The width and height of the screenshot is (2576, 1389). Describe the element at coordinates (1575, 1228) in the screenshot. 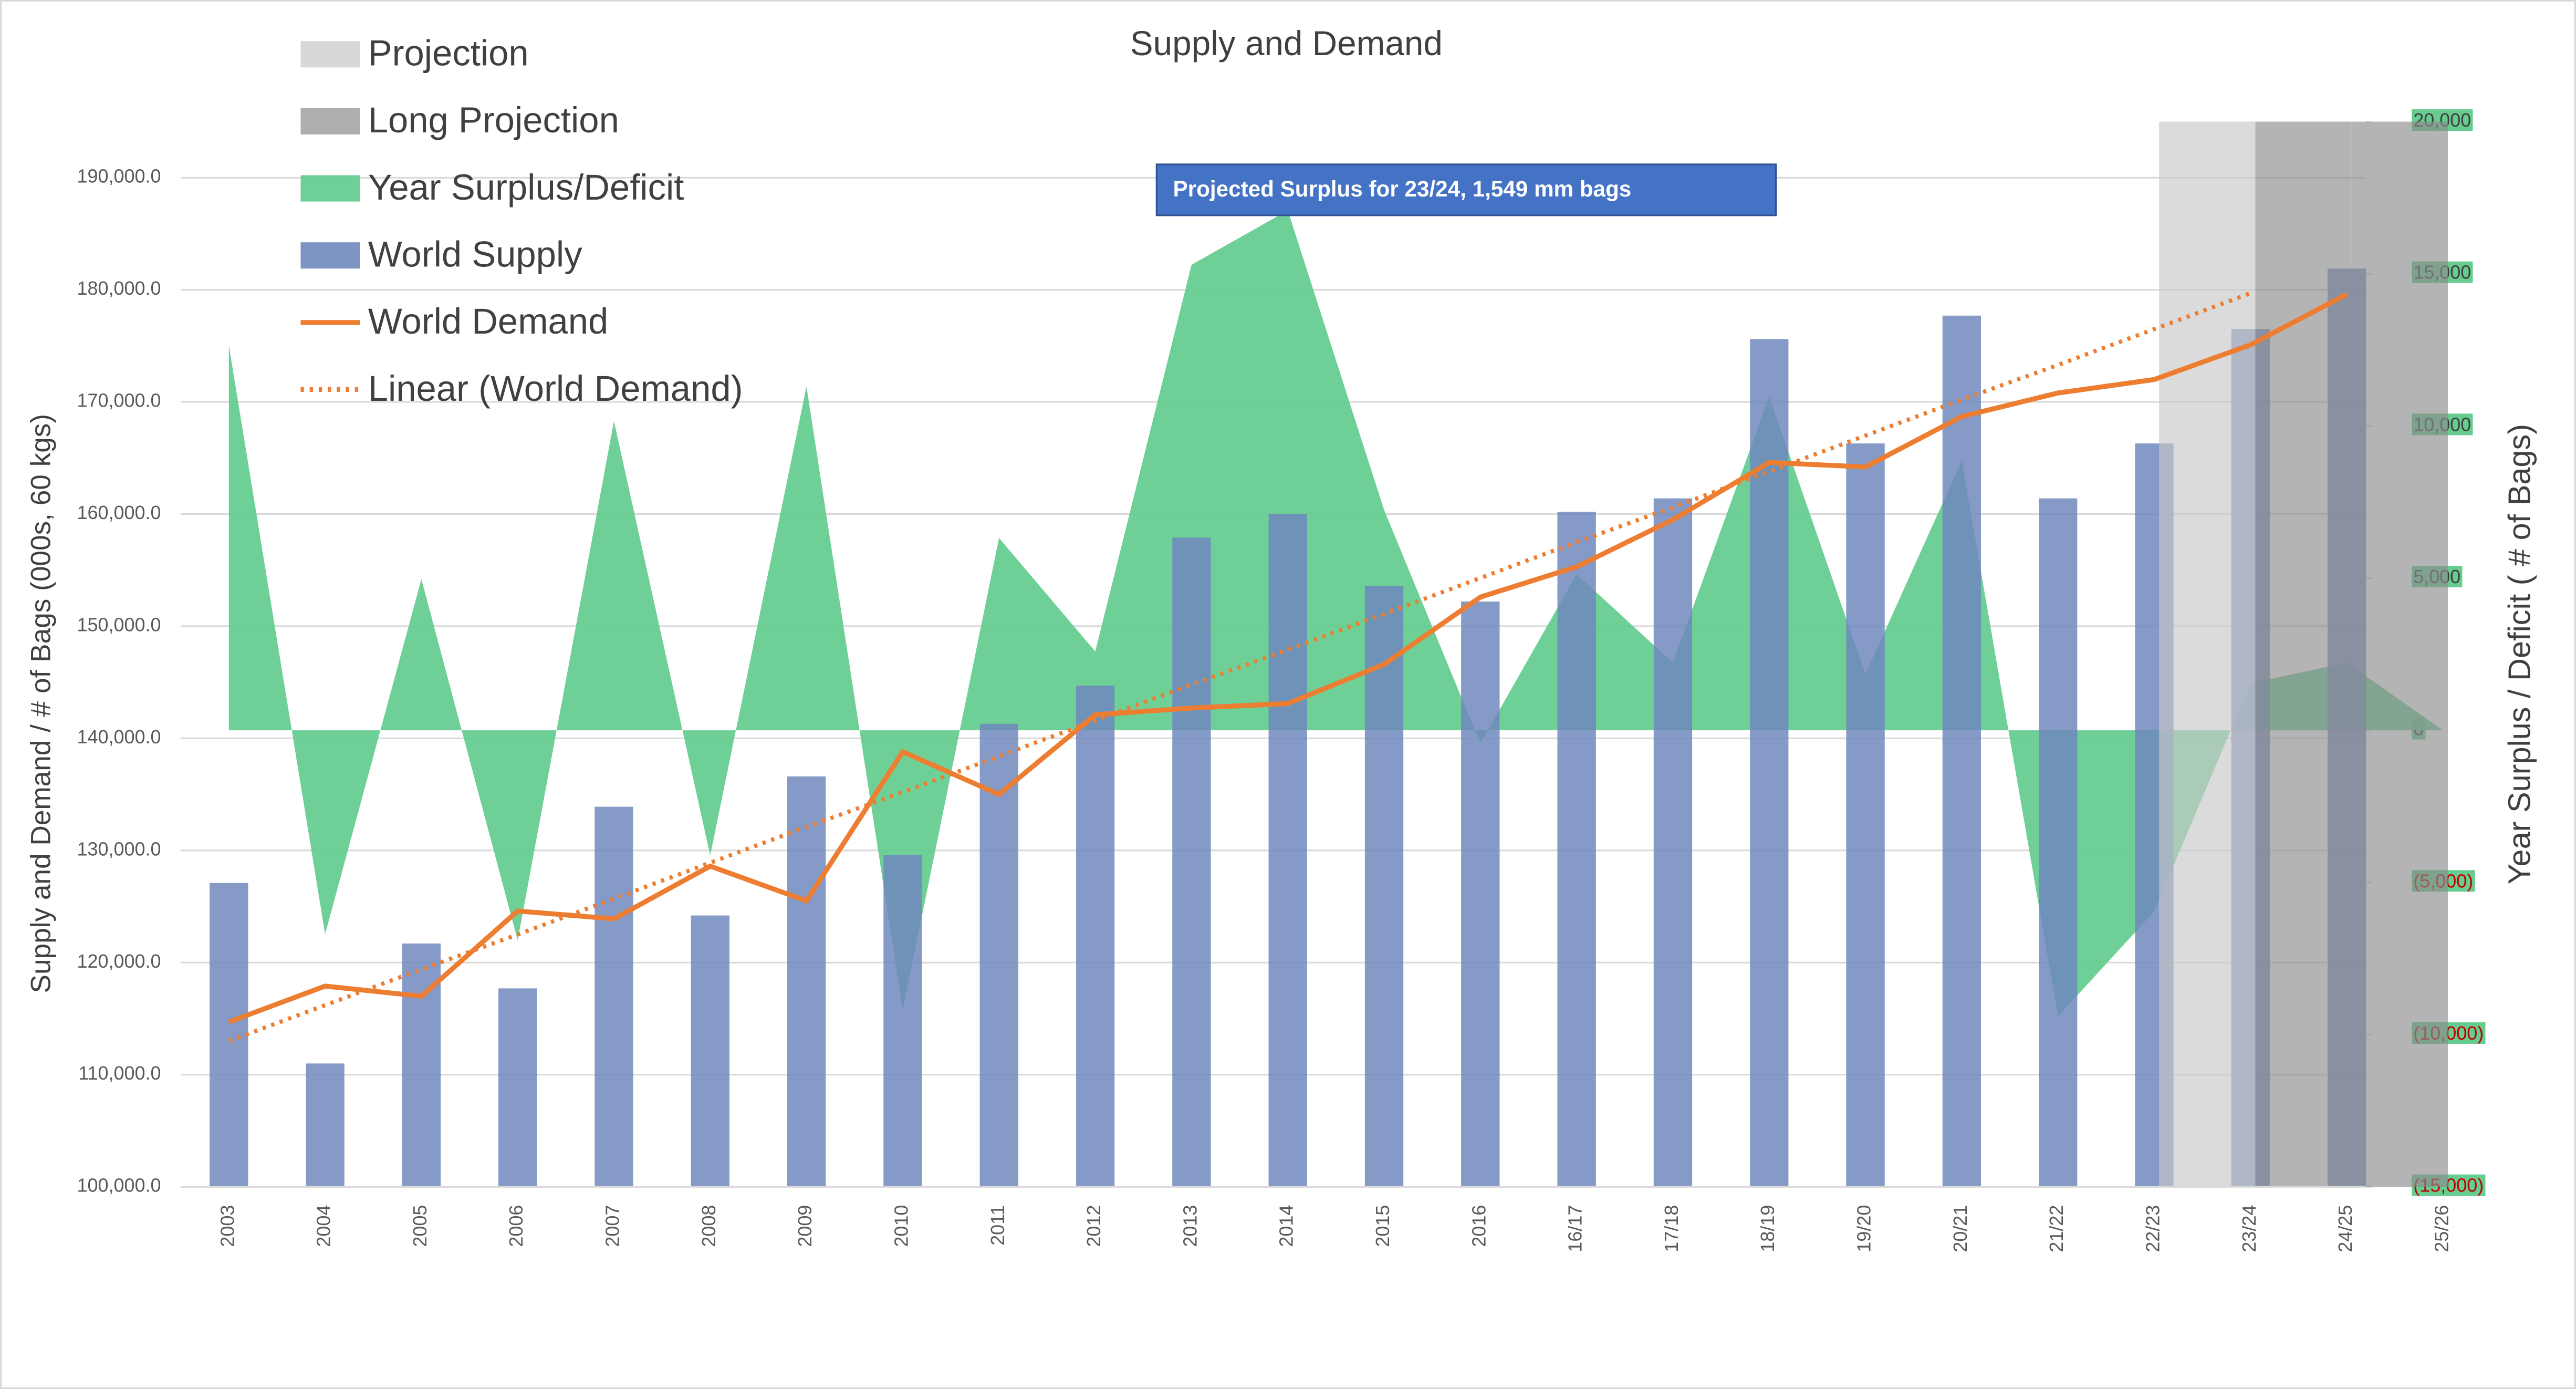

I see `x-tick-label: 16/17` at that location.